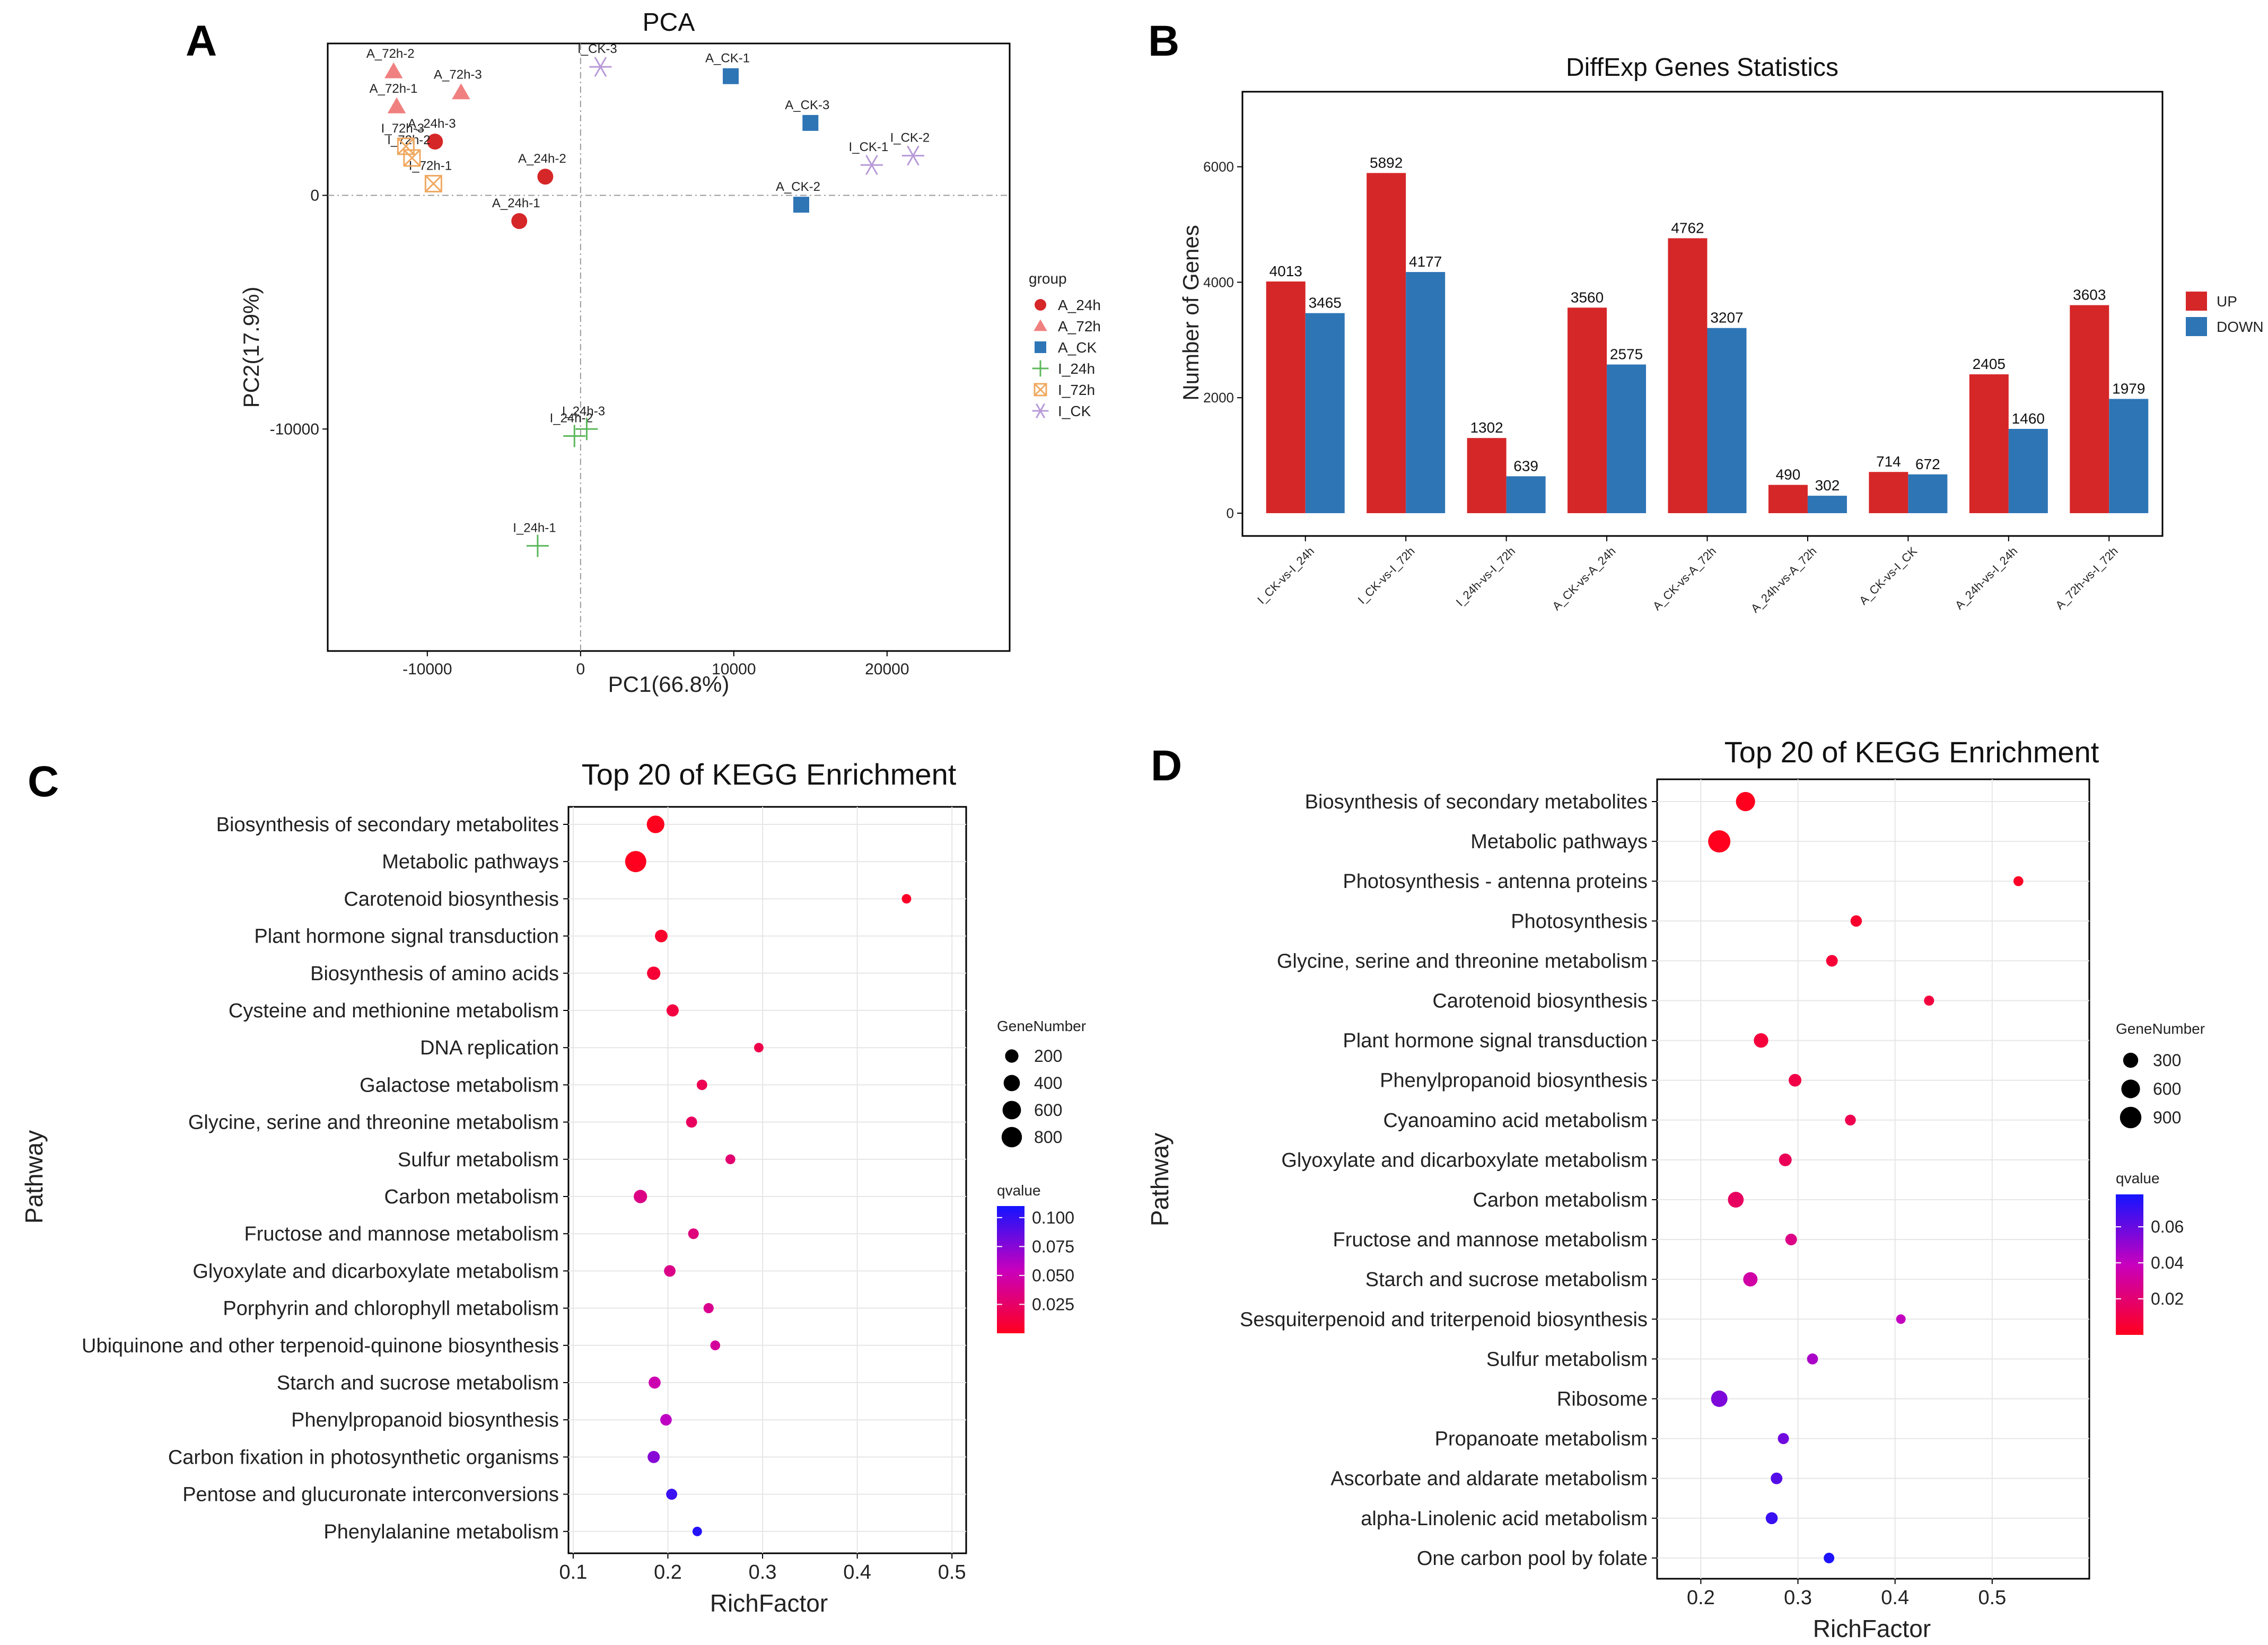 The image size is (2268, 1645). I want to click on kegg-d-pathway-label: Ribosome, so click(1602, 1400).